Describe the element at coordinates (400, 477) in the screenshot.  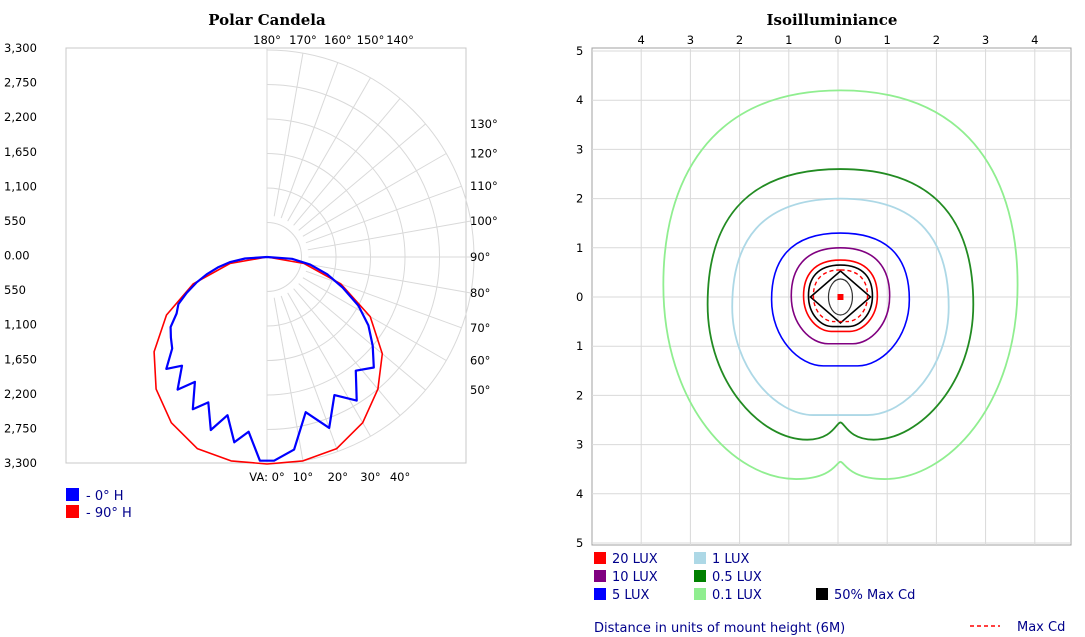
I see `polar-angle-tick-label: 40°` at that location.